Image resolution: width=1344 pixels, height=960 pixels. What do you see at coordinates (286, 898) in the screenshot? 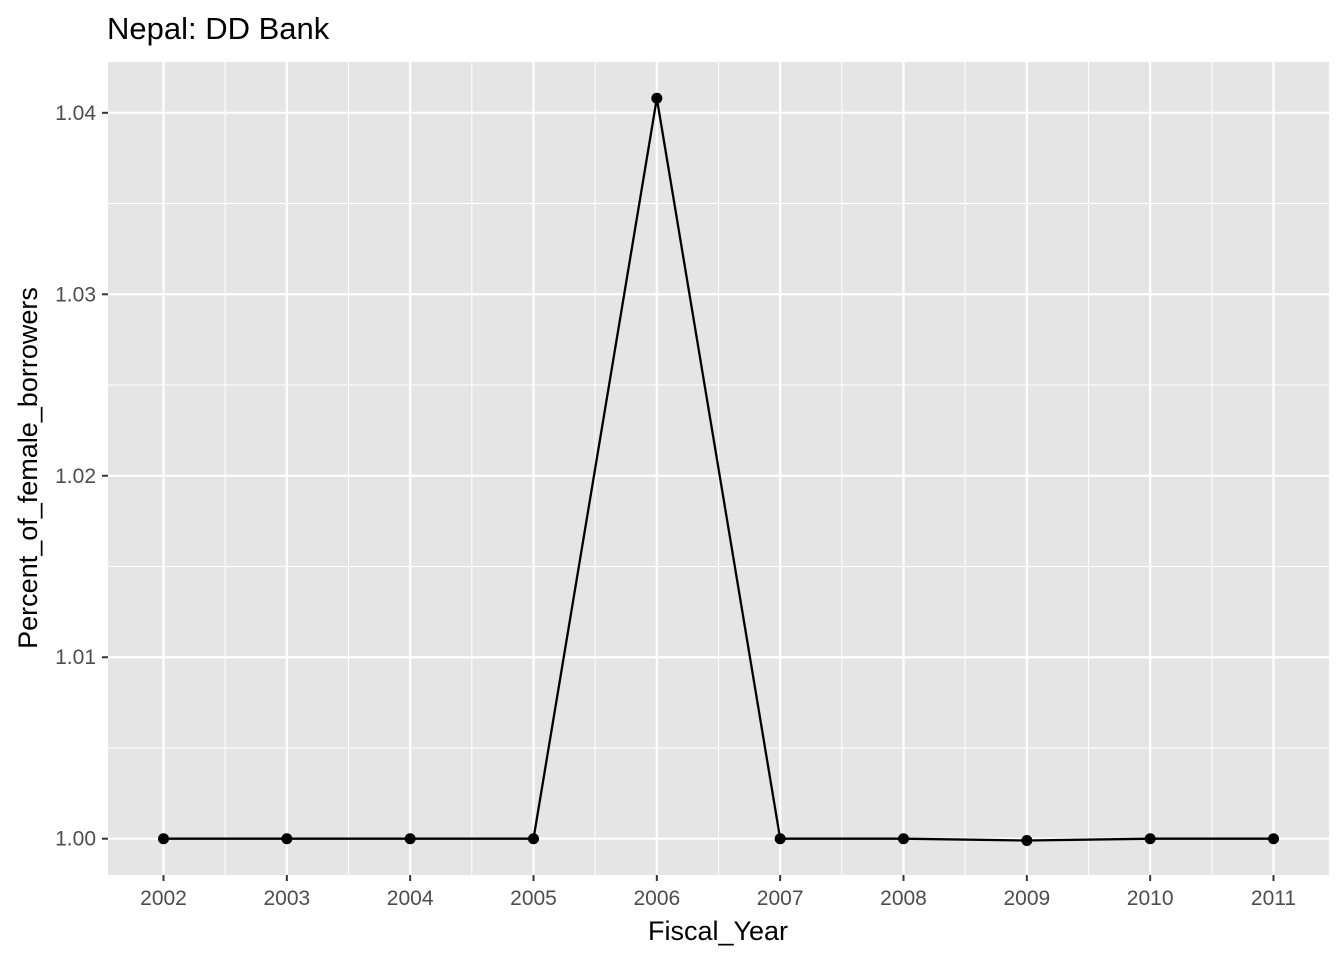
I see `x-tick-label: 2003` at bounding box center [286, 898].